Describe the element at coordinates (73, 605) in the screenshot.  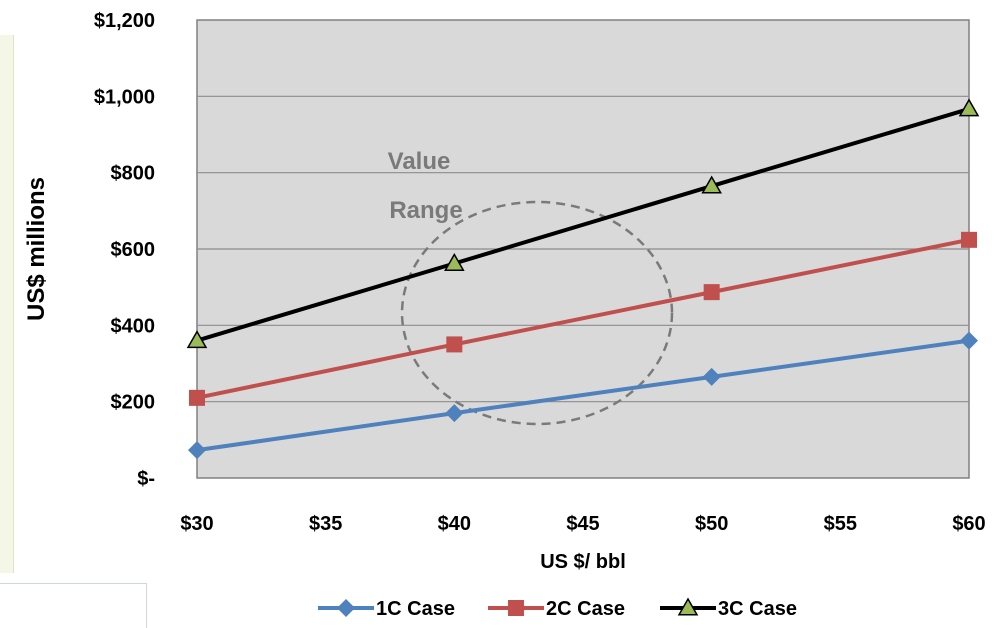
I see `bottom-panel` at that location.